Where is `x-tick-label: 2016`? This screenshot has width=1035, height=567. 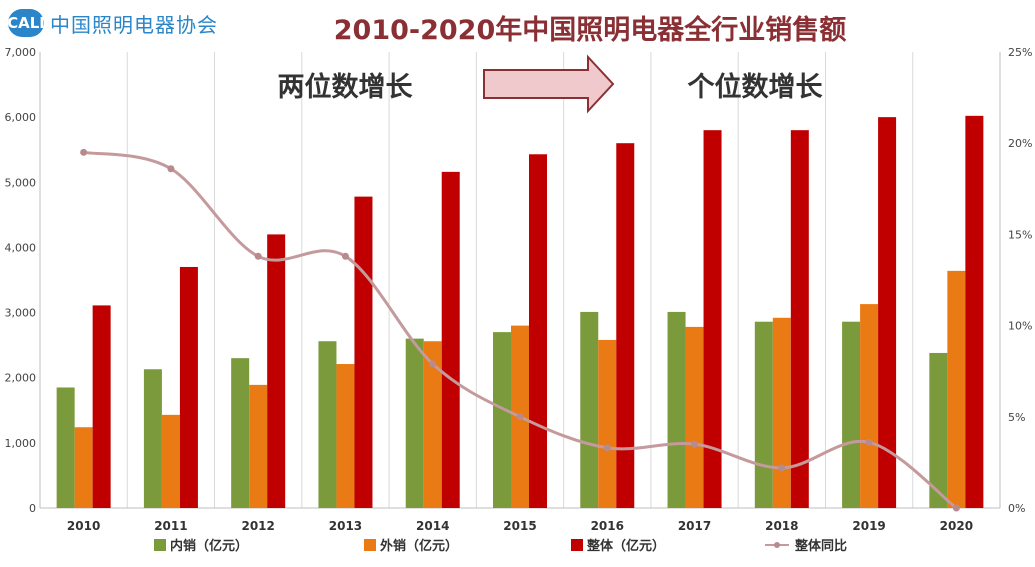 x-tick-label: 2016 is located at coordinates (607, 526).